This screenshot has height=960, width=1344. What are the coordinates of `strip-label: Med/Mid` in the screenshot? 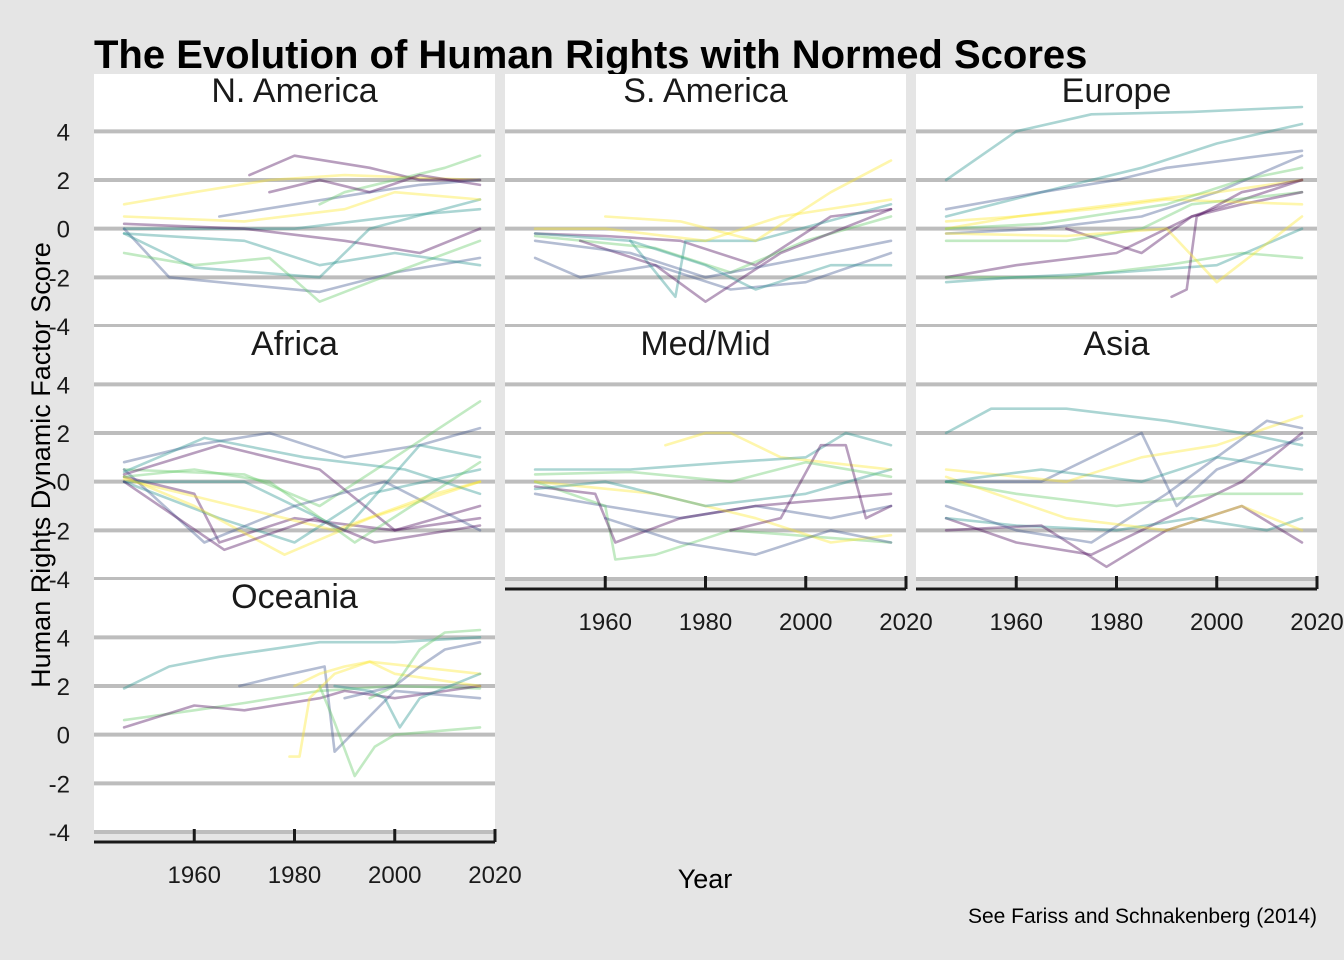 It's located at (705, 344).